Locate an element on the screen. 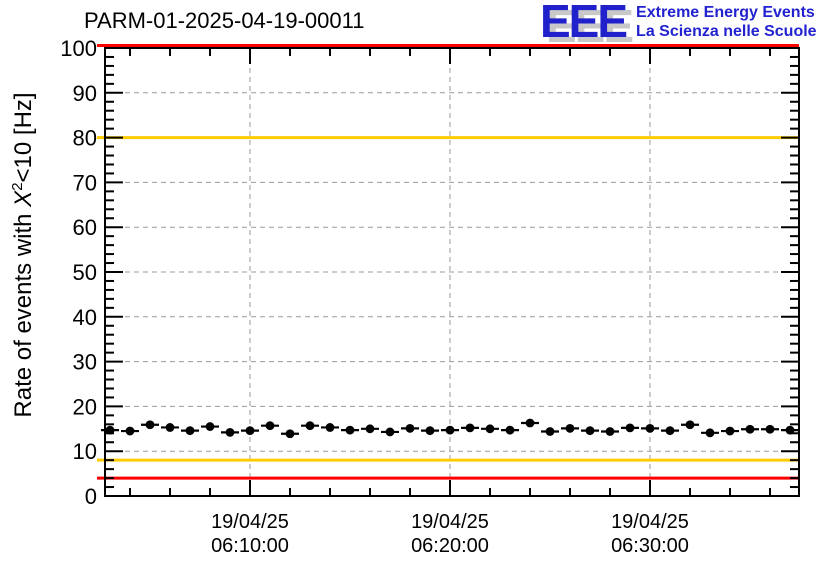 Image resolution: width=836 pixels, height=572 pixels. x-tick-time: 06:10:00 is located at coordinates (250, 546).